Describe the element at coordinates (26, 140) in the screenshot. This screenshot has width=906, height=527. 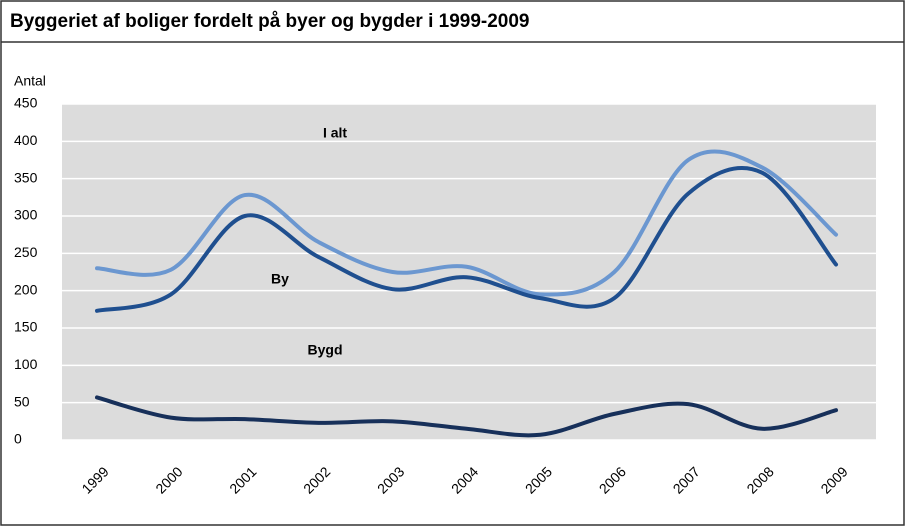
I see `y-tick-label: 400` at that location.